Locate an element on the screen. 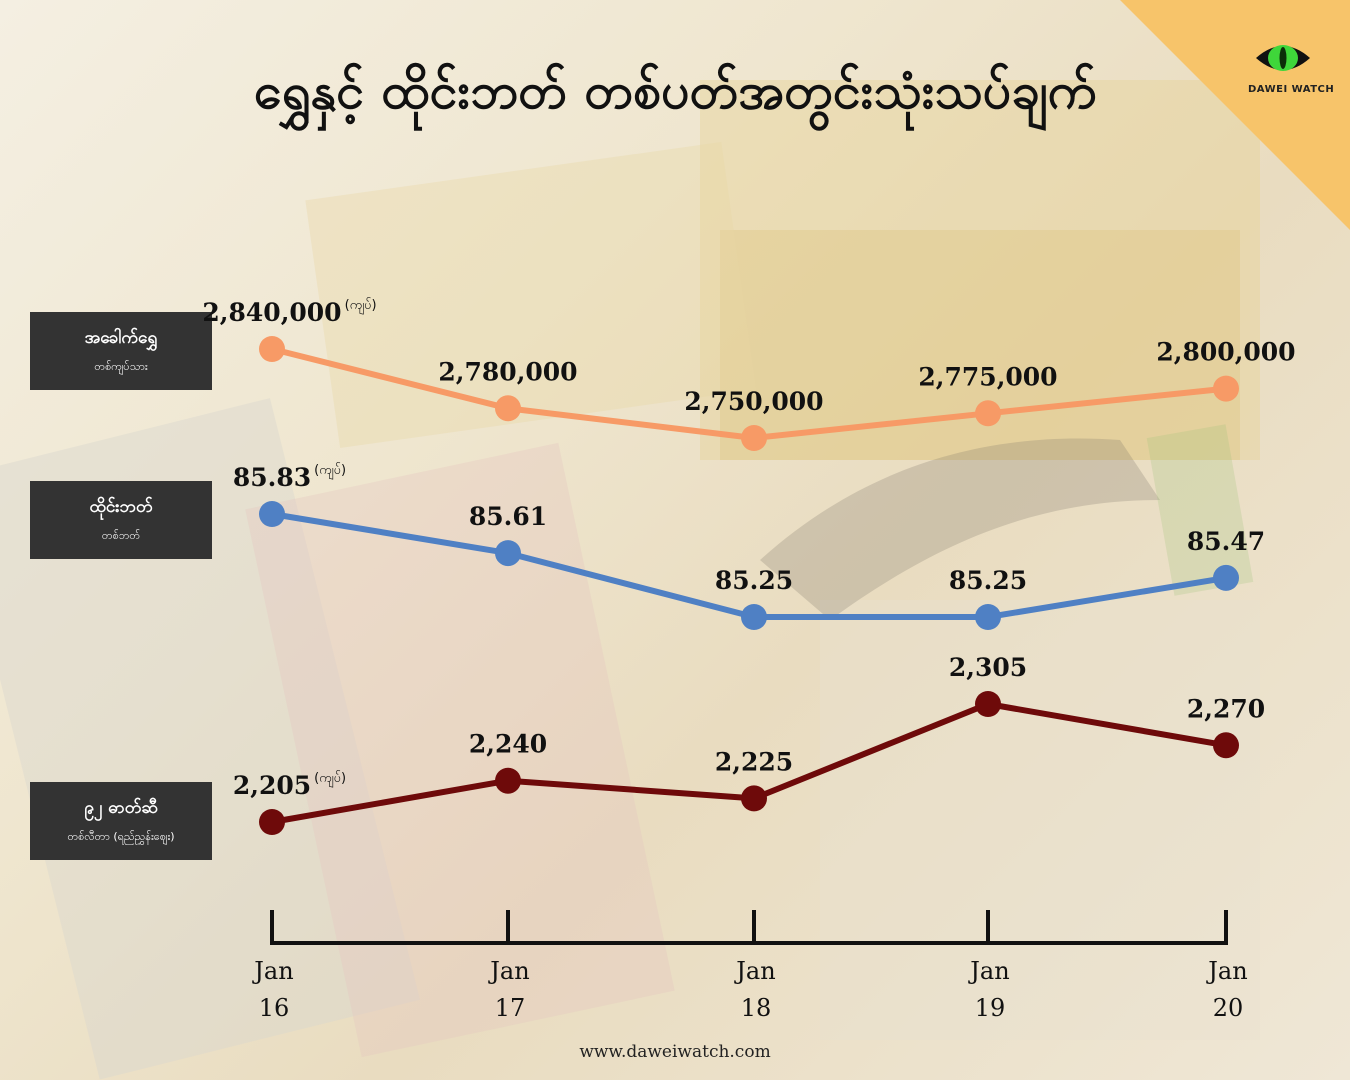 The height and width of the screenshot is (1080, 1350). series-2-data-label: 2,225 is located at coordinates (754, 761).